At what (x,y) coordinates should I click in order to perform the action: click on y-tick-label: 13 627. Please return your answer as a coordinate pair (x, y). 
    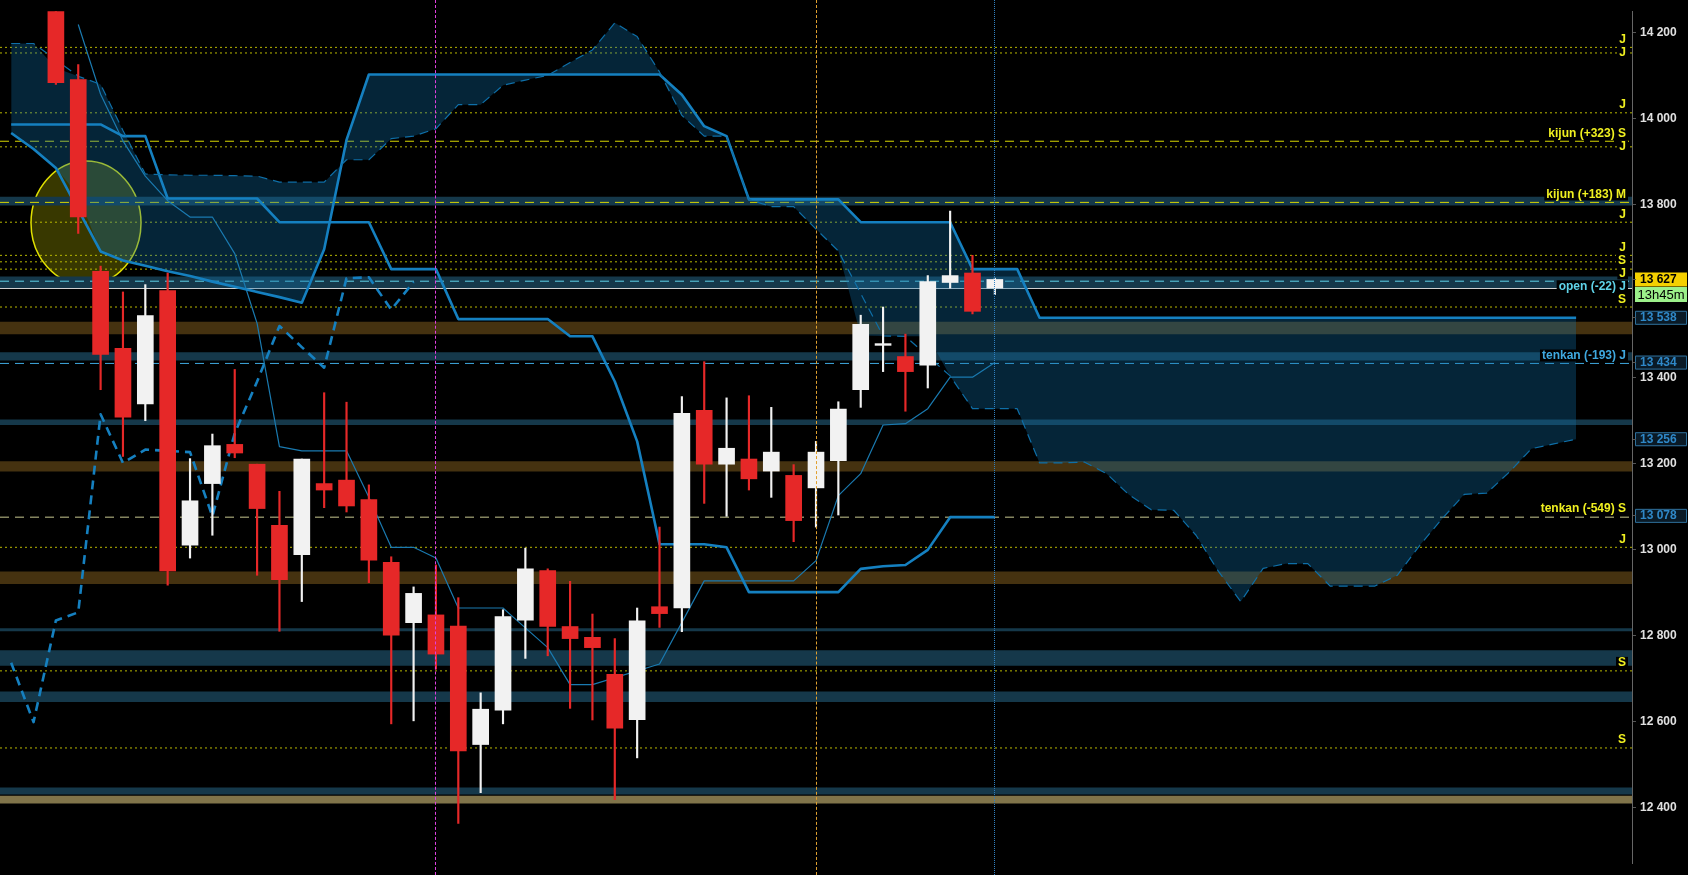
    Looking at the image, I should click on (1659, 278).